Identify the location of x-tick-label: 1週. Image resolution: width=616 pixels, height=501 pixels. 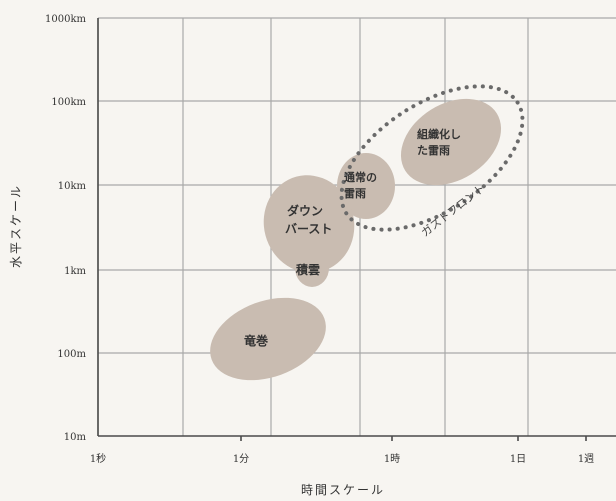
(586, 459).